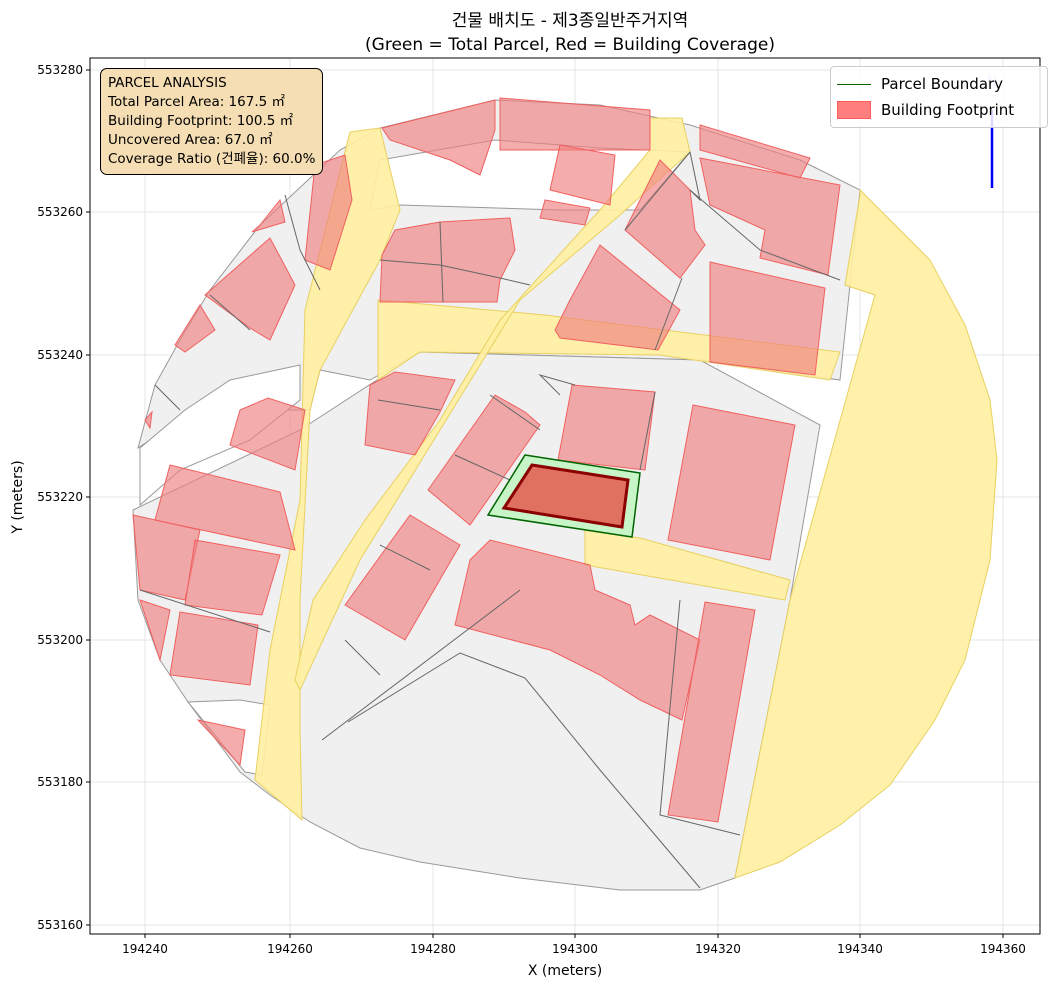 This screenshot has height=990, width=1050. Describe the element at coordinates (60, 782) in the screenshot. I see `y-tick-label: 553180` at that location.